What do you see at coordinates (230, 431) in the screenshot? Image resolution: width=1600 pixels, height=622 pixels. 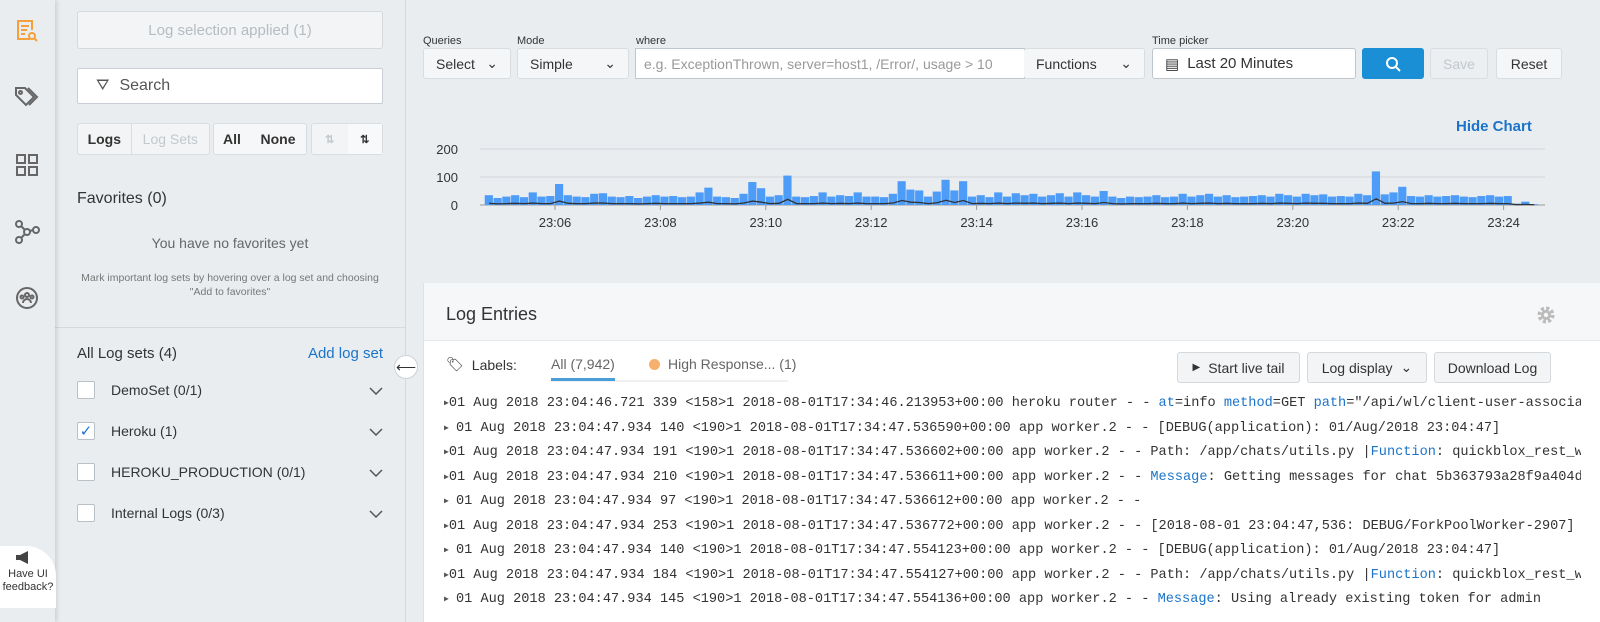 I see `log-set-item: ✓ Heroku (1)` at bounding box center [230, 431].